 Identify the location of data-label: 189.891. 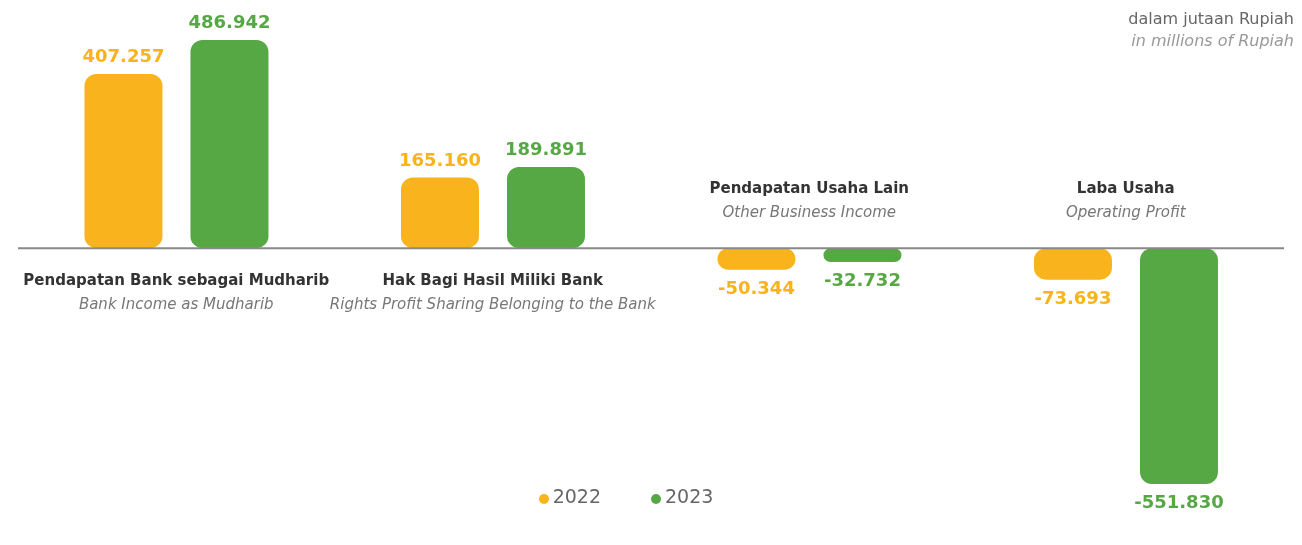
(545, 148).